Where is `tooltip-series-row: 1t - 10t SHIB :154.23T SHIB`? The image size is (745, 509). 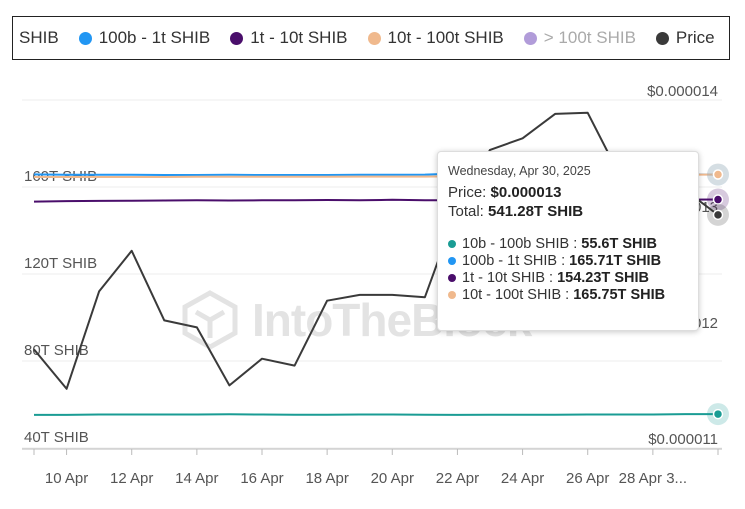
tooltip-series-row: 1t - 10t SHIB :154.23T SHIB is located at coordinates (568, 278).